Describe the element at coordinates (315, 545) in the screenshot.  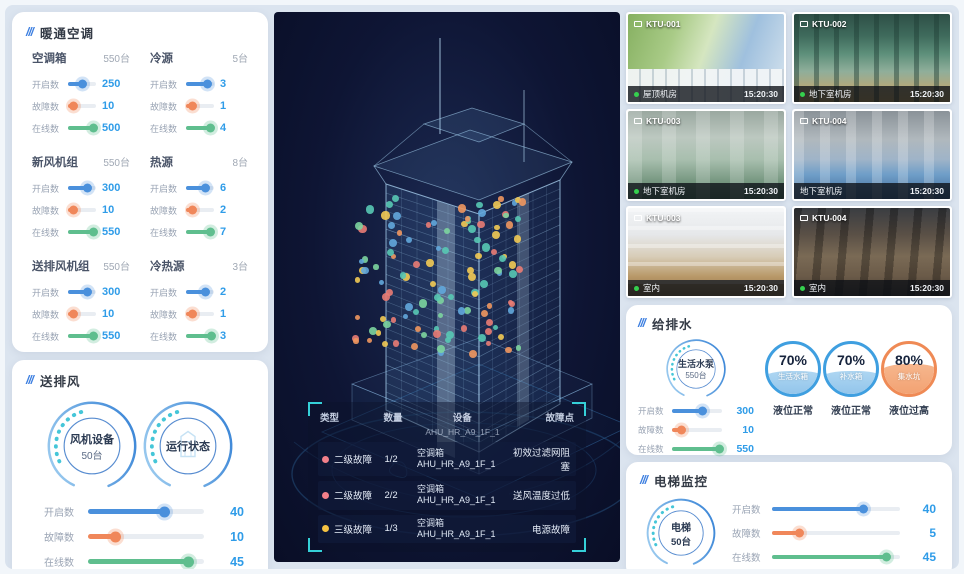
I see `corner-bracket` at that location.